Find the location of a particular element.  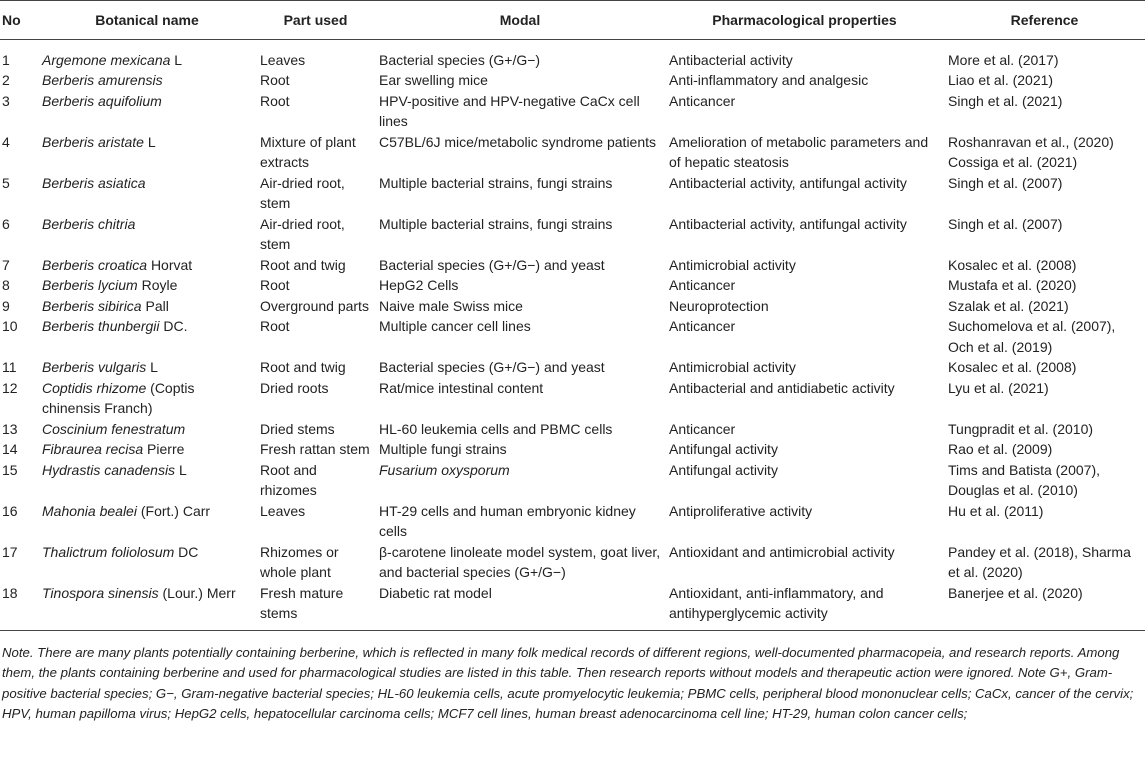

reference: Szalak et al. (2021) is located at coordinates (1008, 305).